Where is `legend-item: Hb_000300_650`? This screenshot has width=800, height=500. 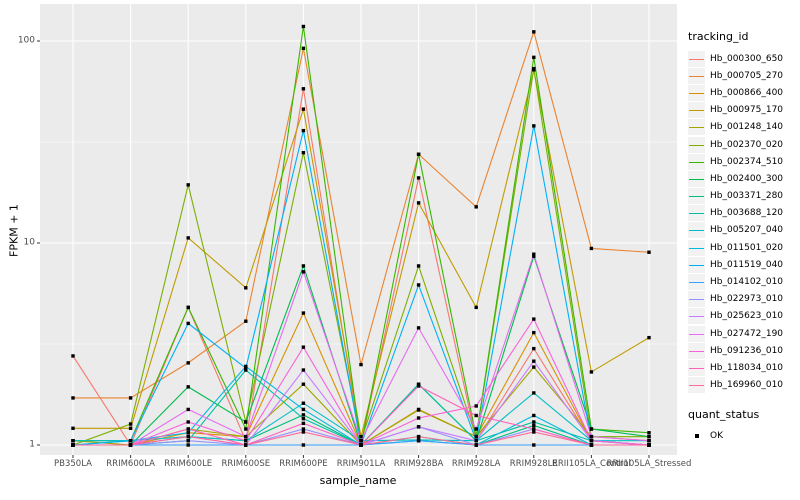
legend-item: Hb_000300_650 is located at coordinates (743, 58).